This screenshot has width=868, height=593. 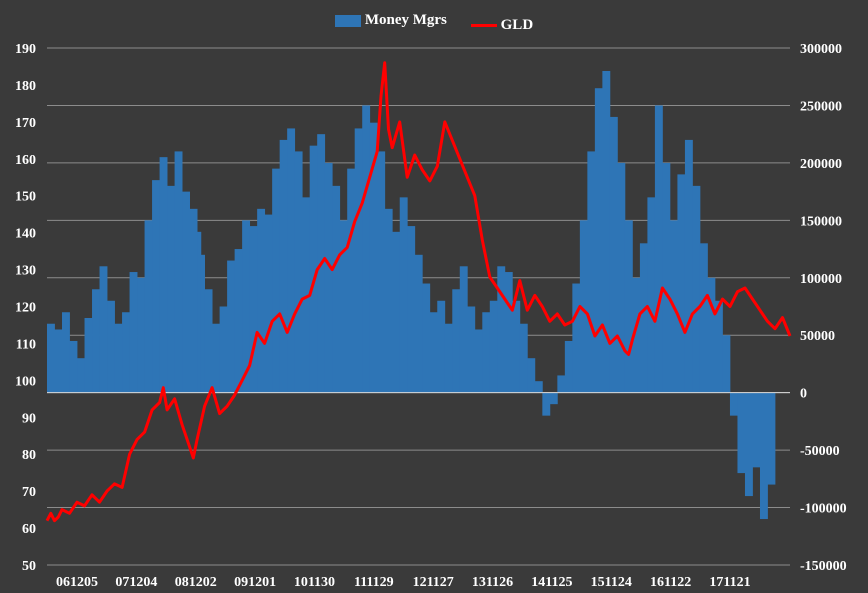 What do you see at coordinates (483, 25) in the screenshot?
I see `legend-swatch-line` at bounding box center [483, 25].